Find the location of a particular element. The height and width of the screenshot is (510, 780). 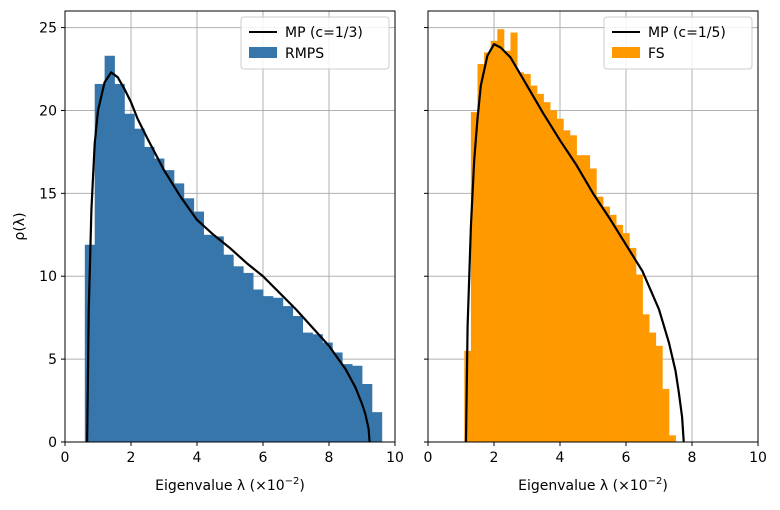

left-y-tick-label-3: 15 is located at coordinates (48, 194).